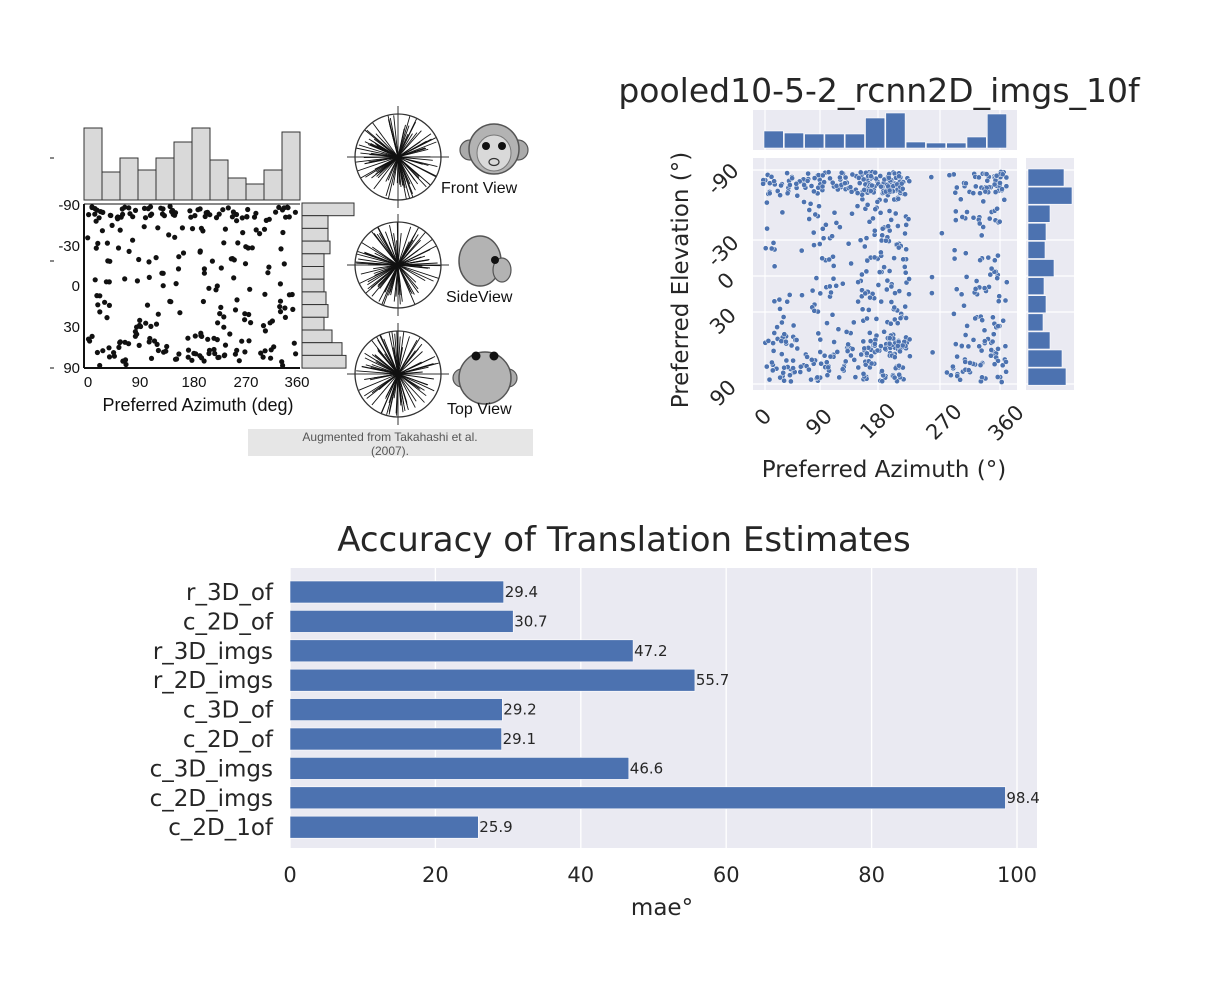 The image size is (1214, 982). I want to click on value-labels: 29.4 30.7 47.2 55.7 29.2 29.1 46.6 98.4 25.9, so click(759, 709).